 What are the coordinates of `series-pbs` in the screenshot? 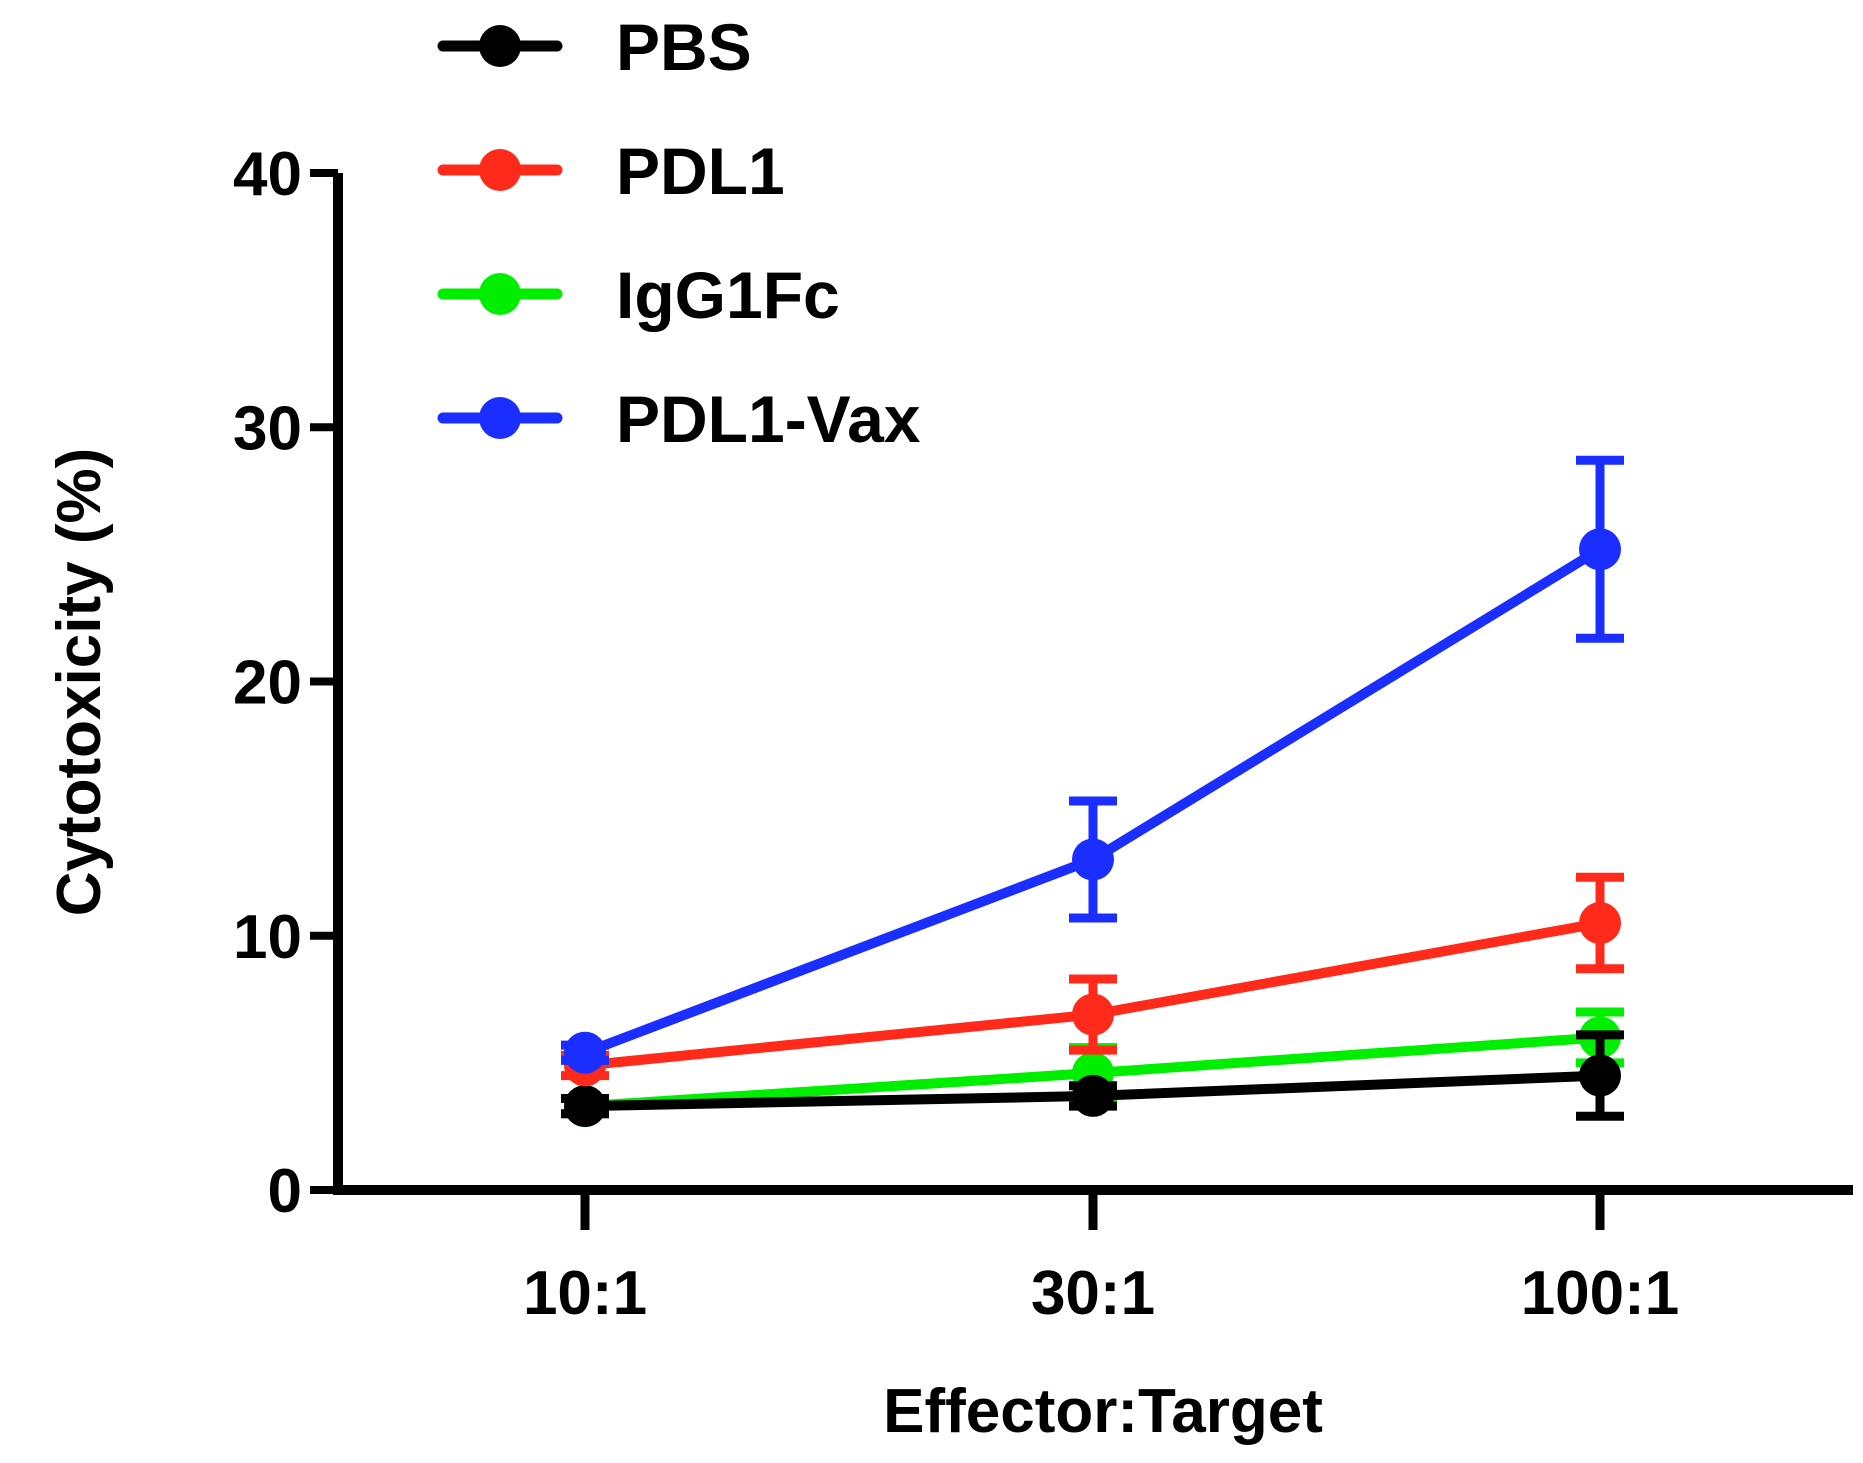 It's located at (1092, 1079).